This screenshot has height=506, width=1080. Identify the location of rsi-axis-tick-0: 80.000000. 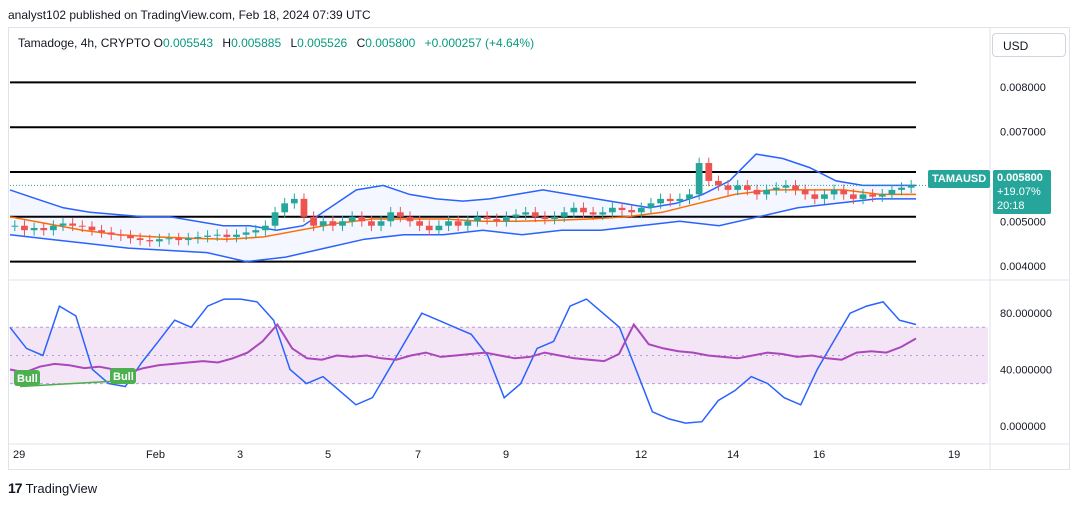
(1026, 314).